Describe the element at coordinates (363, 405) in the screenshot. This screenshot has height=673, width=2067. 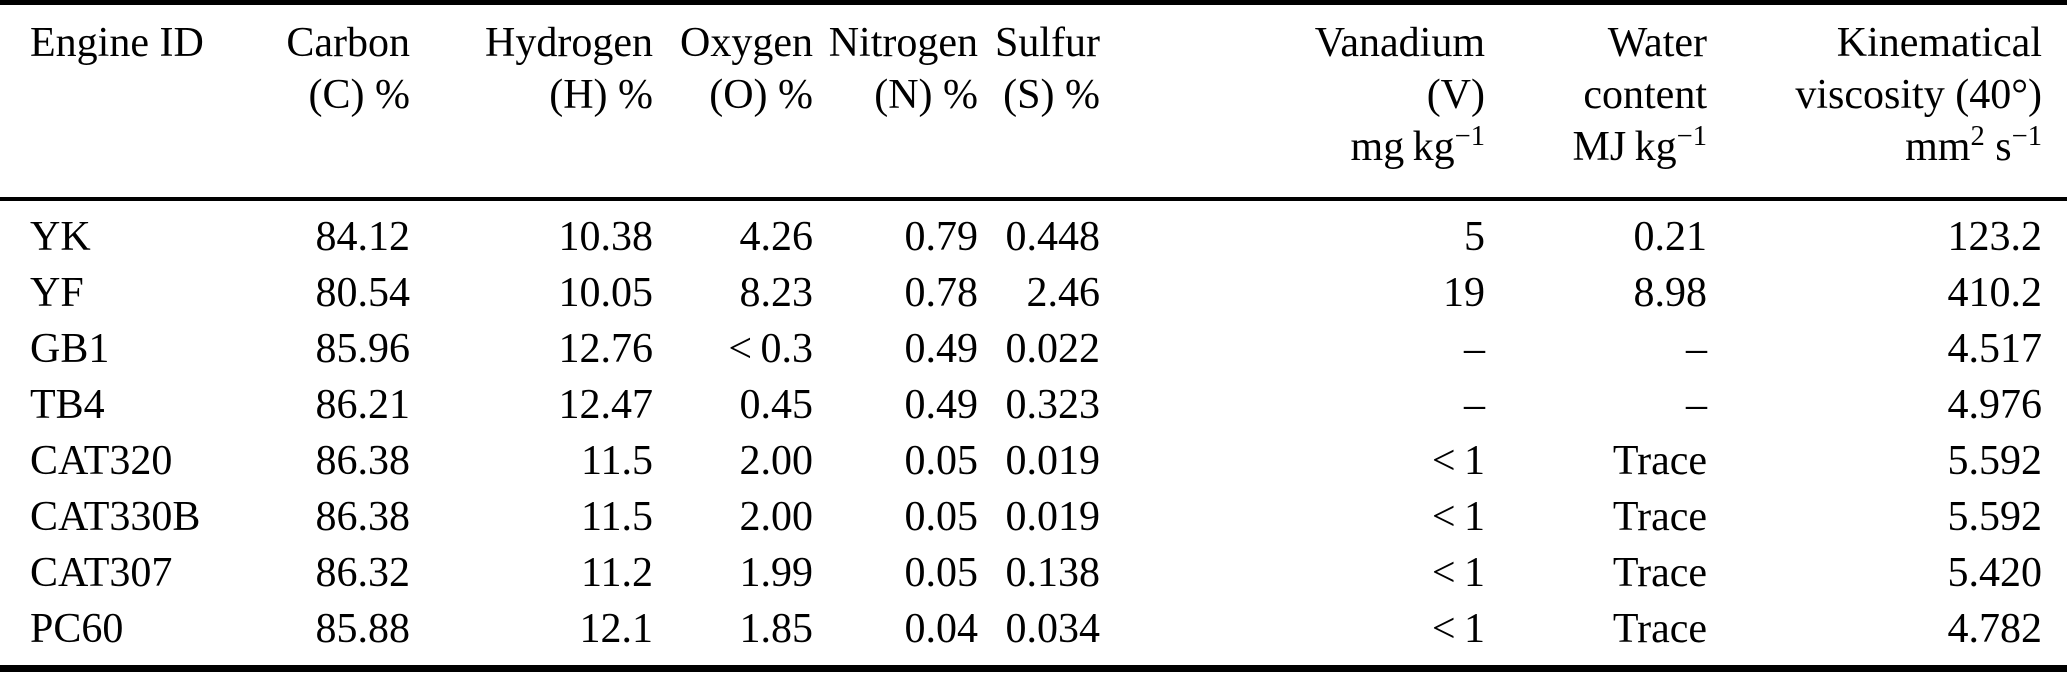
I see `value-cell-carbon: 86.21` at that location.